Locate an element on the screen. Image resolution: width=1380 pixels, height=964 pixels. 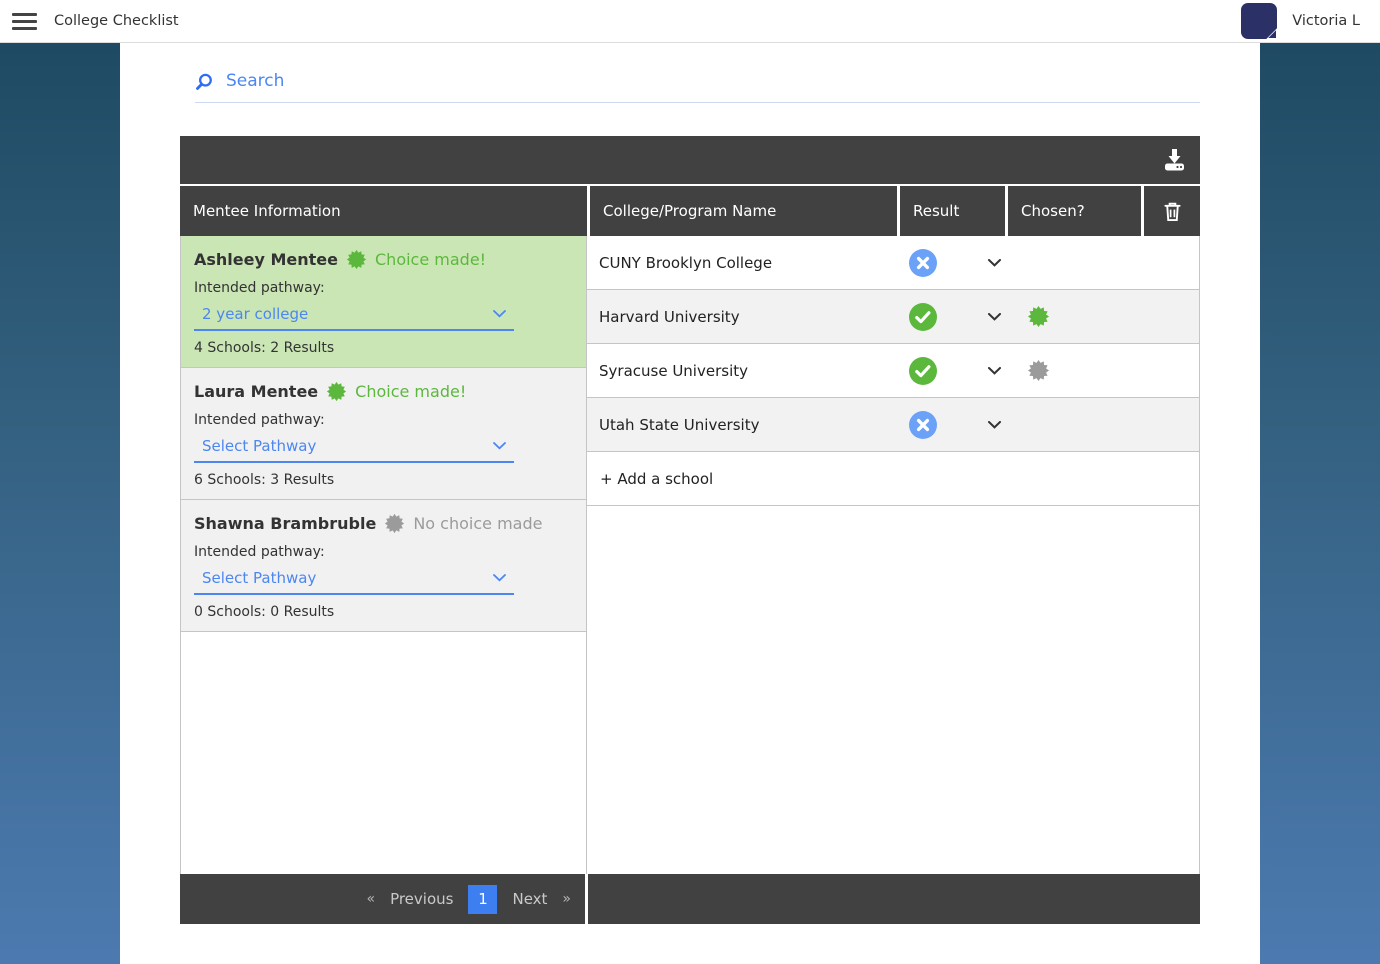
header-college-program-name: College/Program Name is located at coordinates (743, 211).